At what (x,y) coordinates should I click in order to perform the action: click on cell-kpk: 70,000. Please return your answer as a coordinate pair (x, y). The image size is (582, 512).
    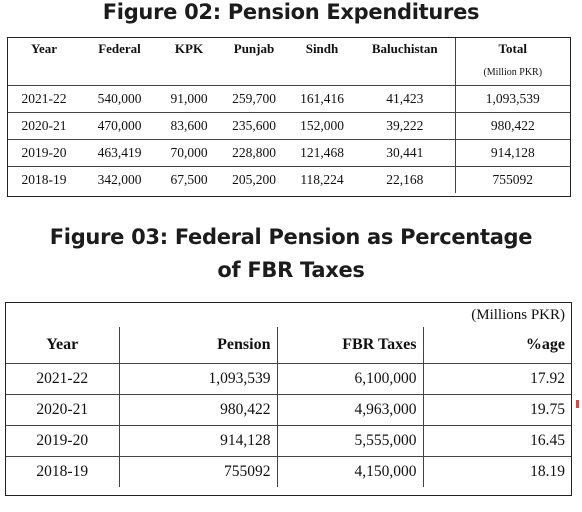
    Looking at the image, I should click on (189, 153).